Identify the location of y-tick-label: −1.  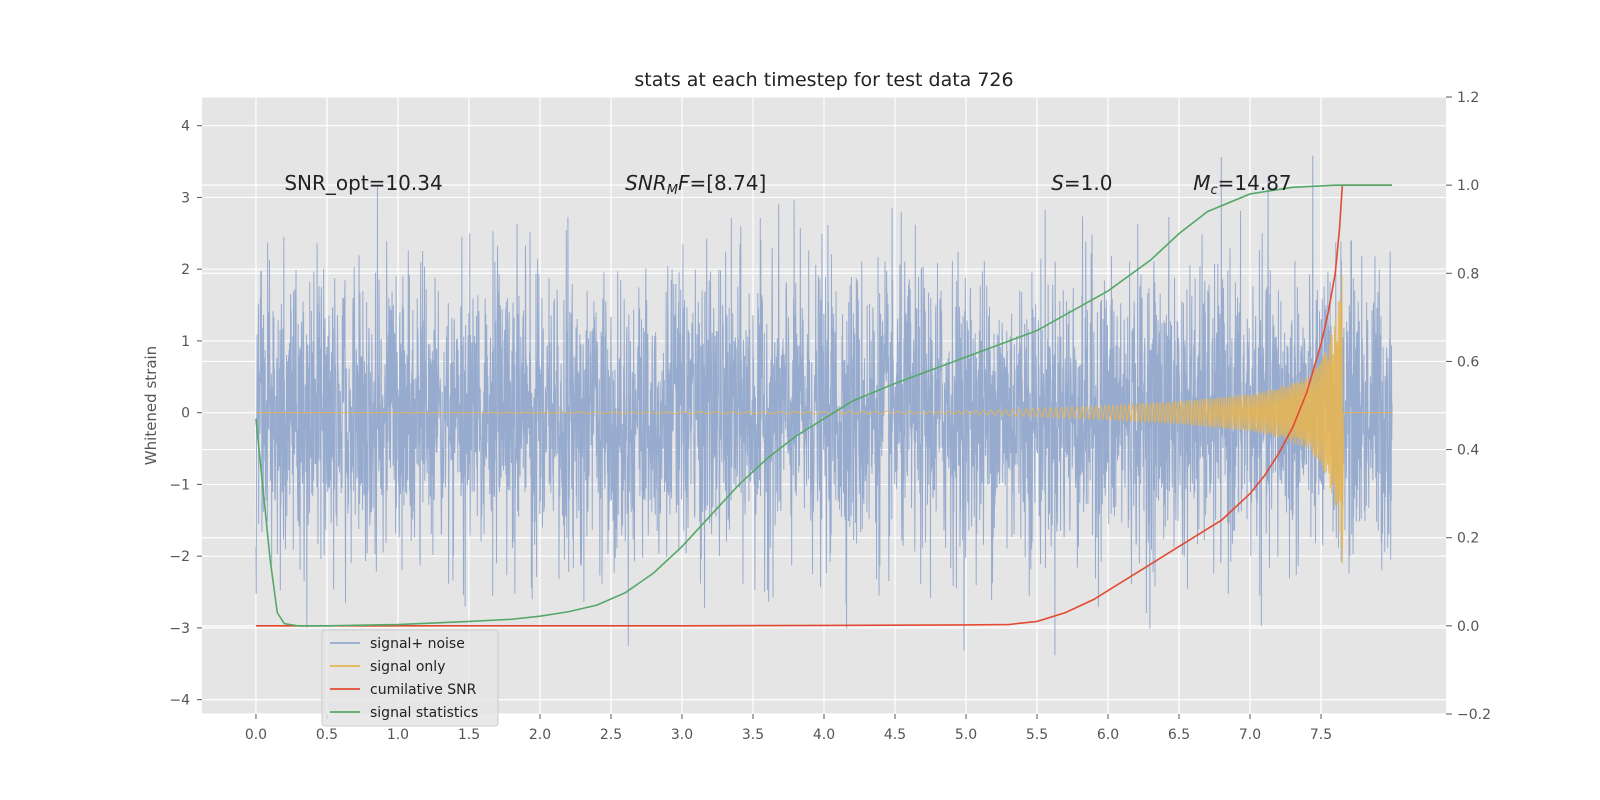
(179, 485).